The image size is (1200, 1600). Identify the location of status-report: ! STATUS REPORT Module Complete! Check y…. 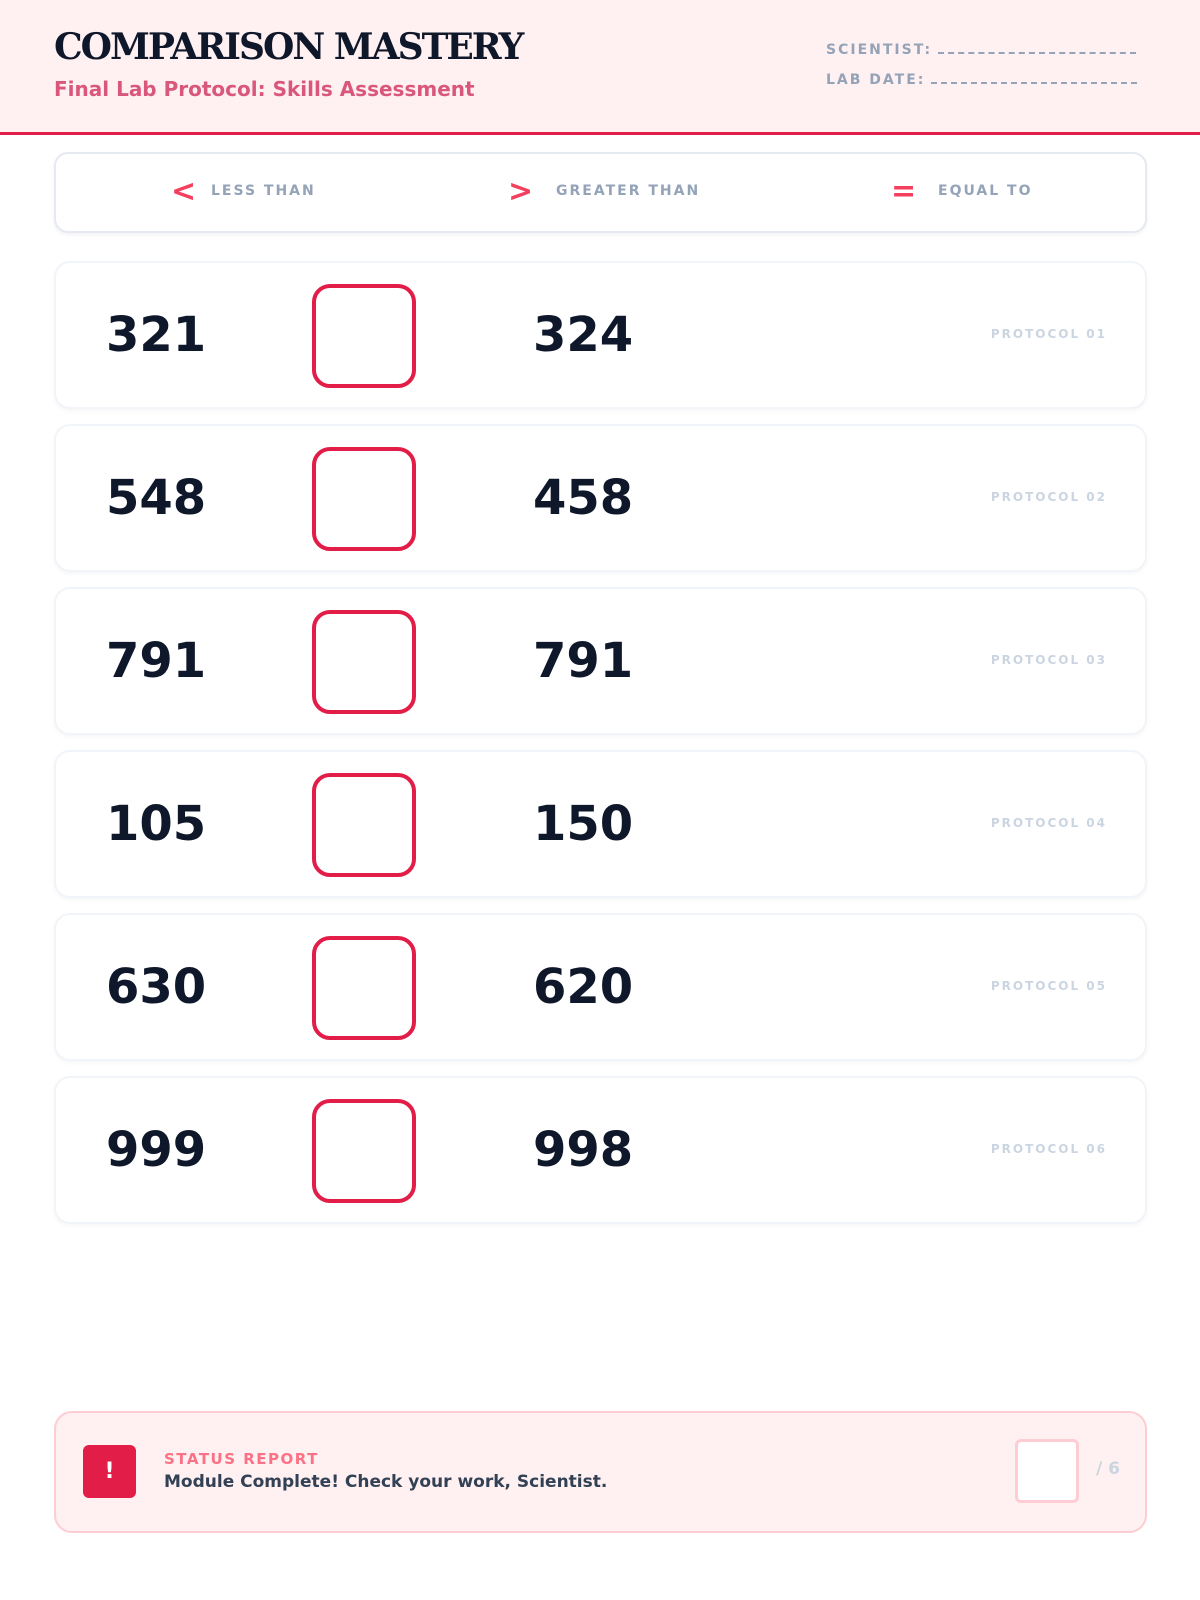
(600, 1472).